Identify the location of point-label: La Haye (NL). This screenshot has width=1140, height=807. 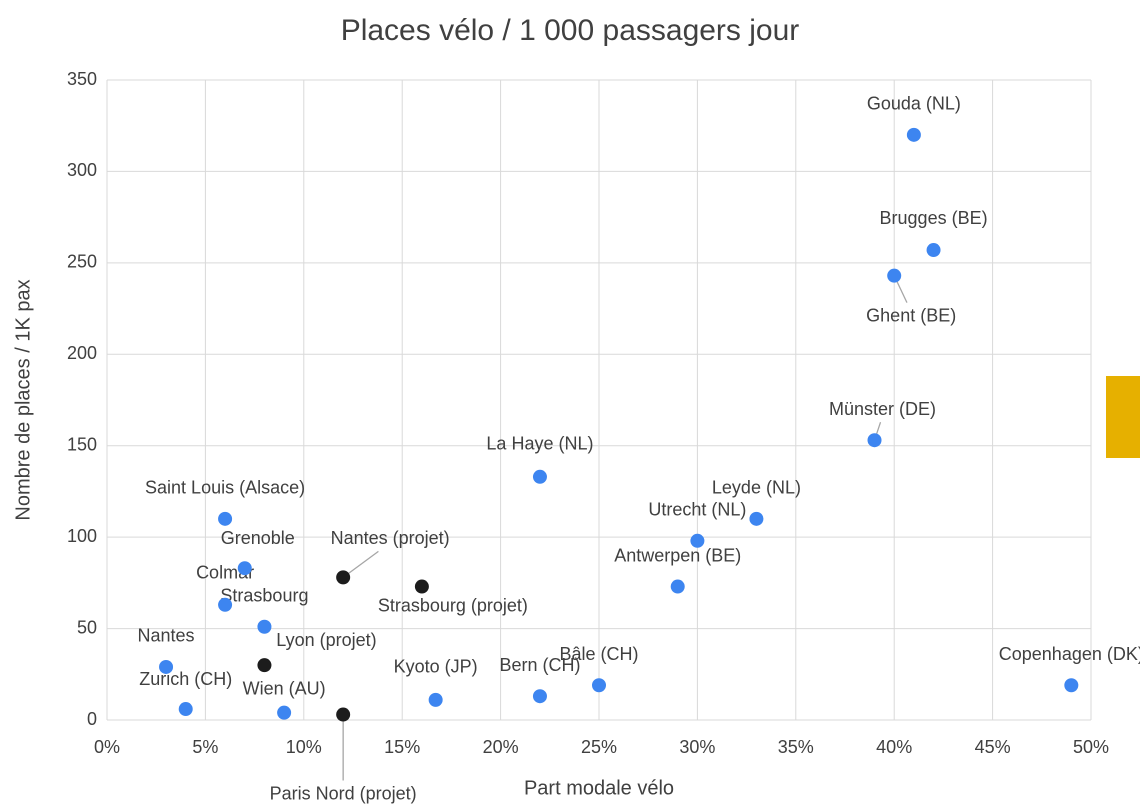
(539, 444).